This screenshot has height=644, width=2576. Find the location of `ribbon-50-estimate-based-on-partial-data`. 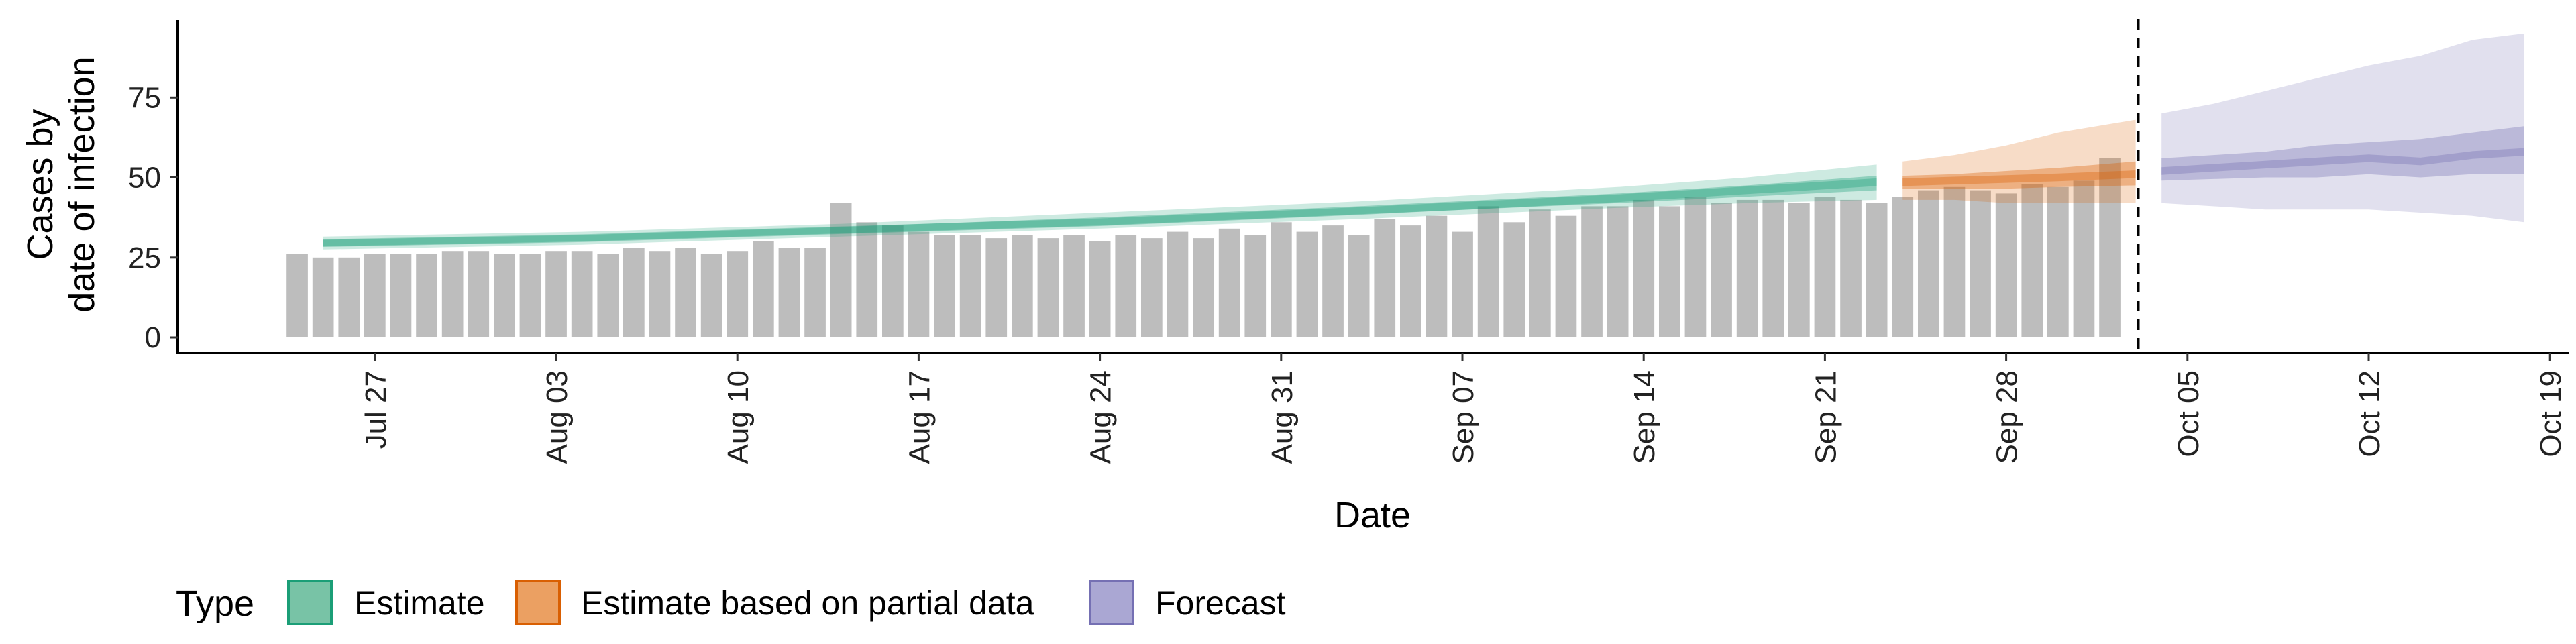

ribbon-50-estimate-based-on-partial-data is located at coordinates (2019, 175).